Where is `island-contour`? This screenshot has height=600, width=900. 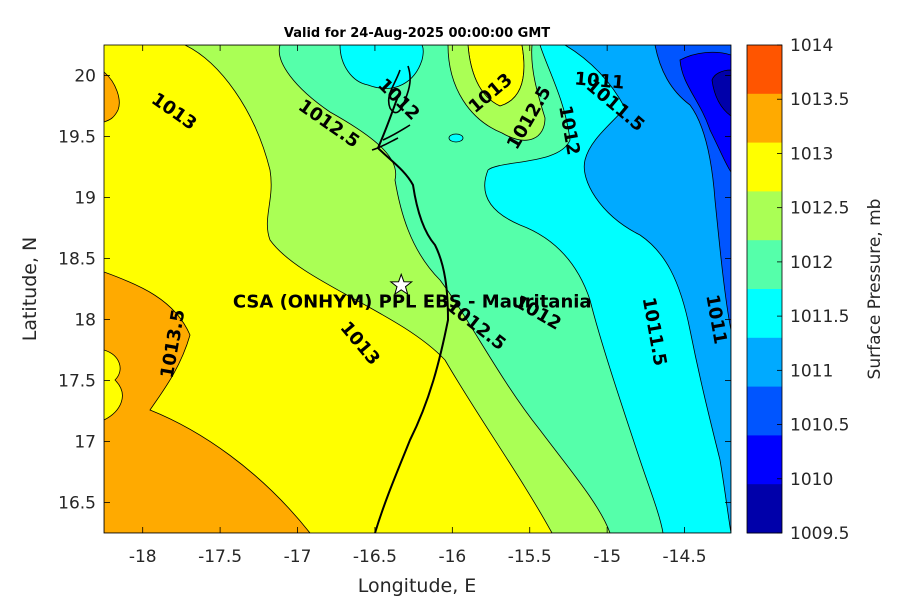
island-contour is located at coordinates (456, 138).